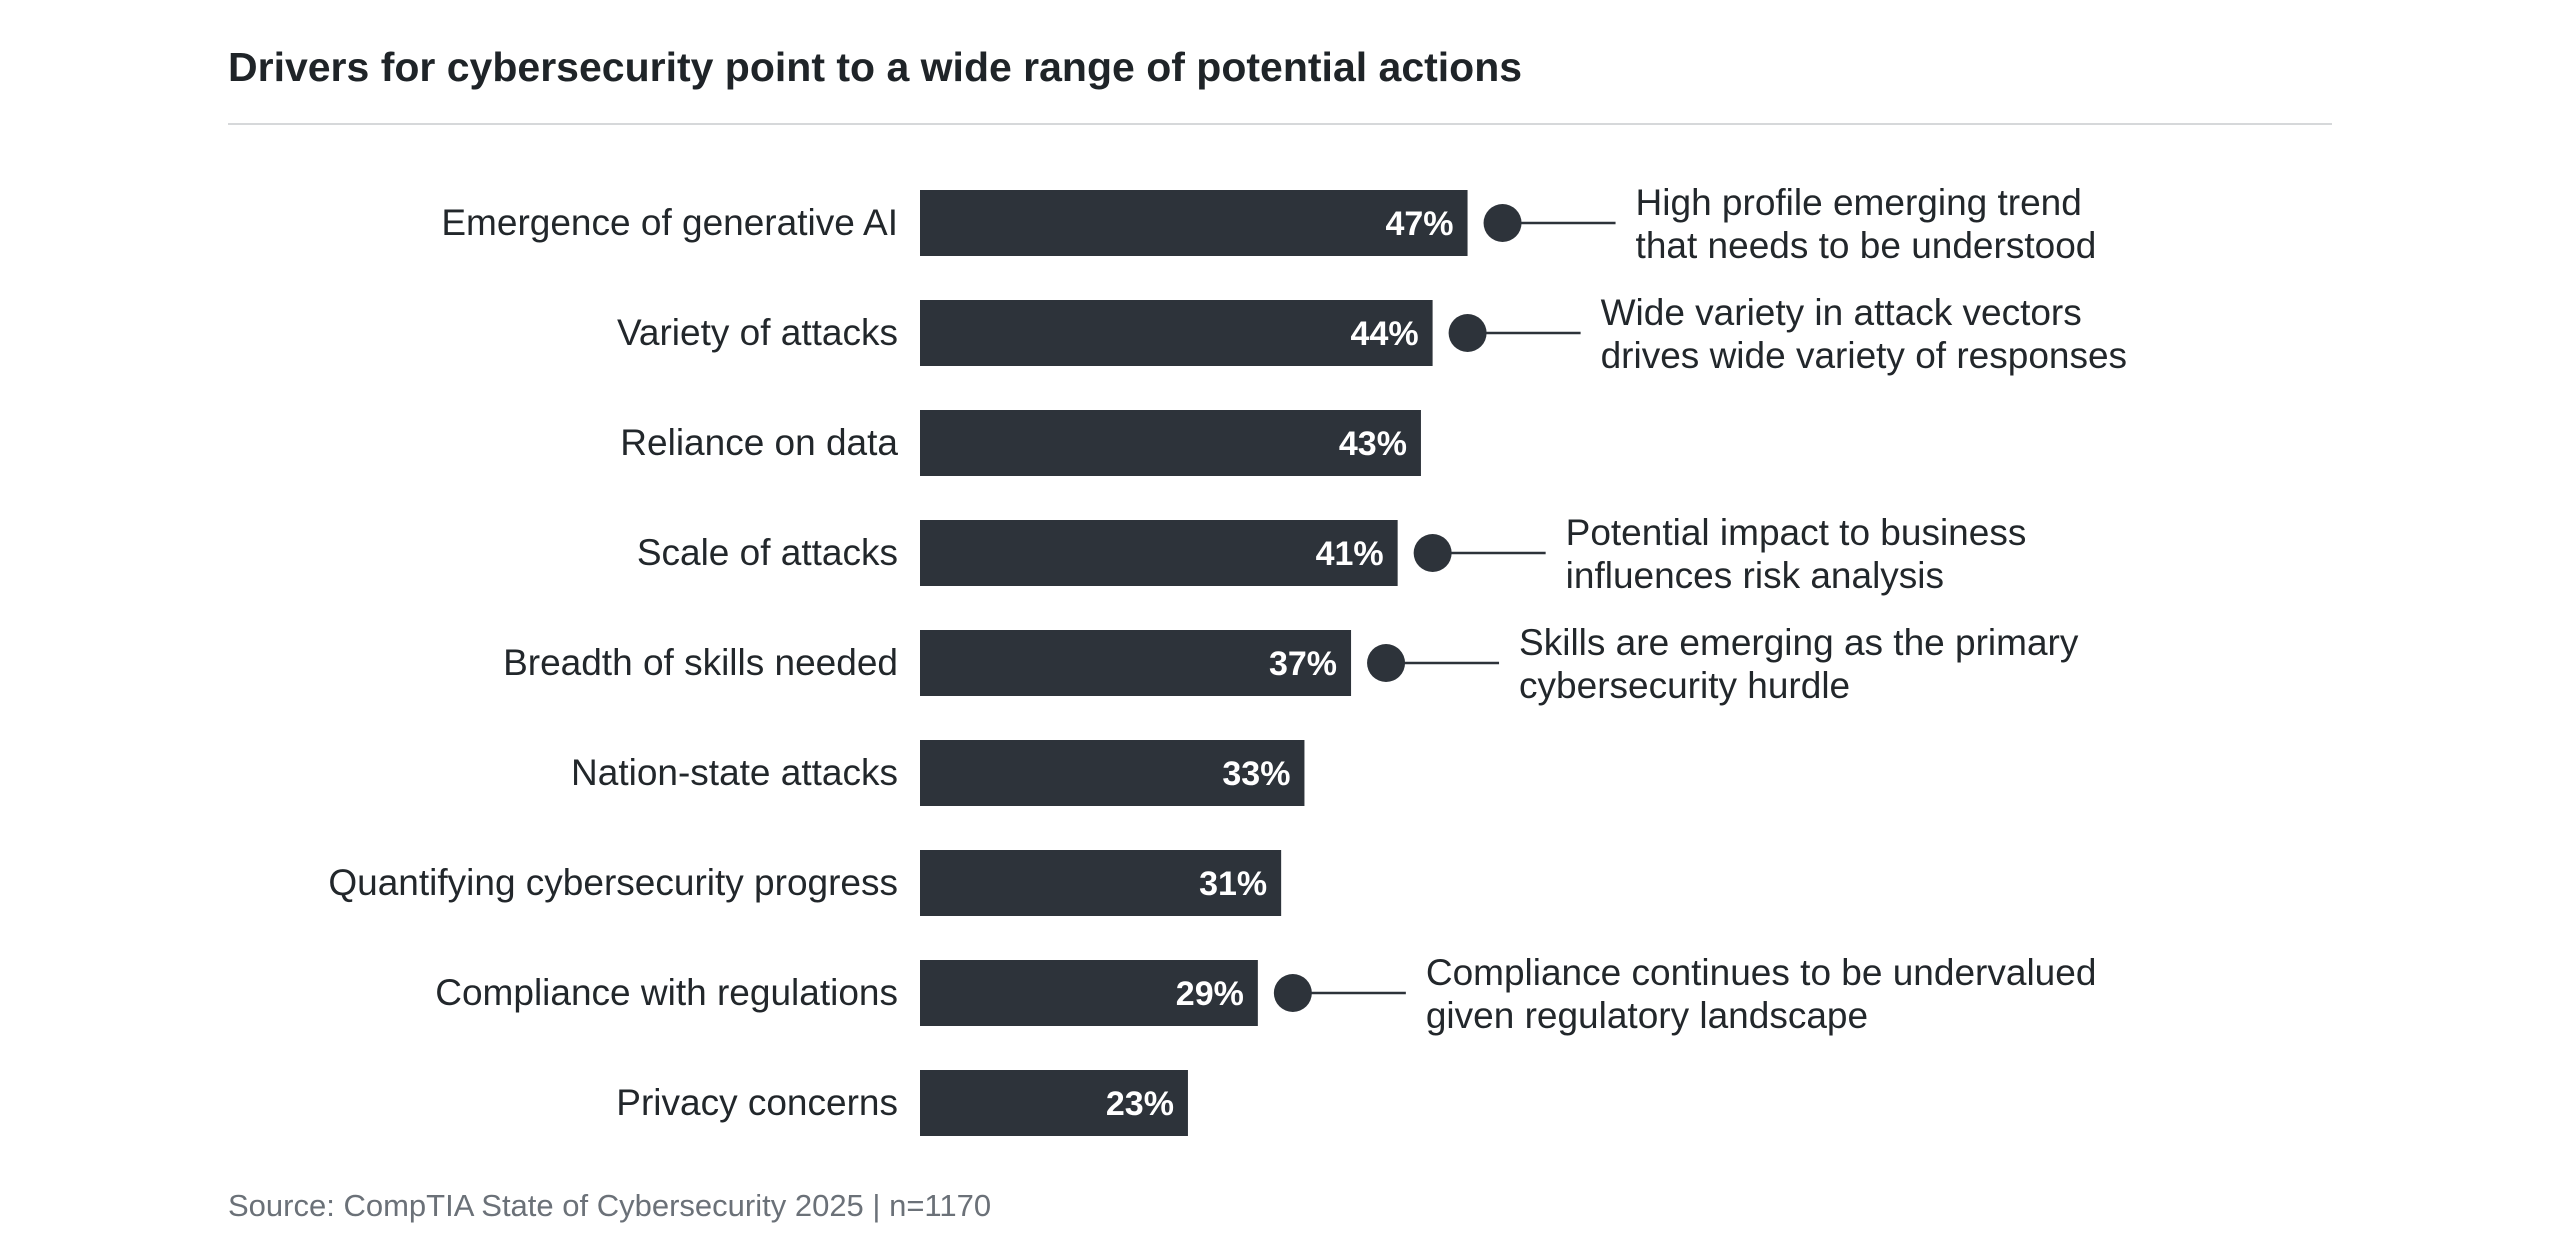 This screenshot has height=1254, width=2550. I want to click on annotation-line: Potential impact to business, so click(1796, 532).